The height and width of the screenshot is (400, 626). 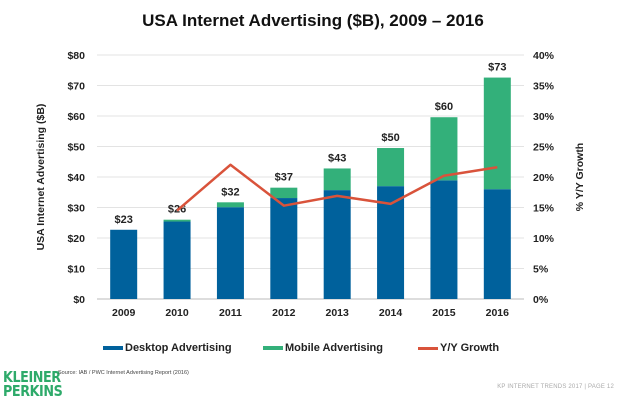 I want to click on legend-swatch-growth, so click(x=428, y=348).